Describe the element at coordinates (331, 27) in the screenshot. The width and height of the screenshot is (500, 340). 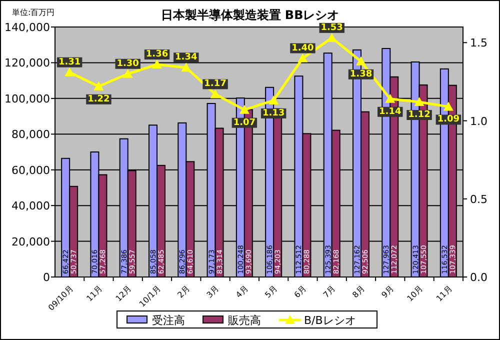
I see `data-label: 1.53` at that location.